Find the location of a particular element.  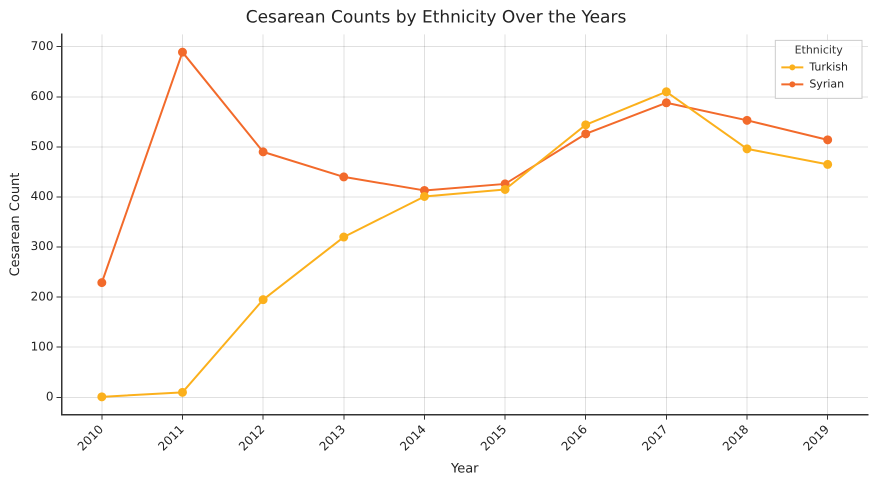

y-axis-title: Cesarean Count is located at coordinates (16, 224).